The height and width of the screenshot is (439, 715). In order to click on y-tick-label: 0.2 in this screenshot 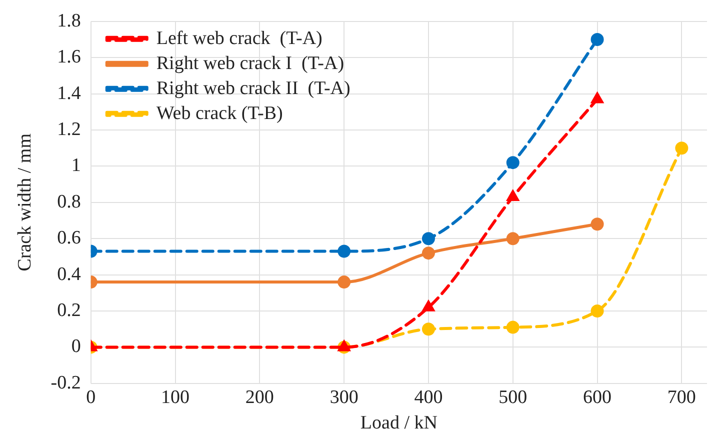, I will do `click(69, 310)`.